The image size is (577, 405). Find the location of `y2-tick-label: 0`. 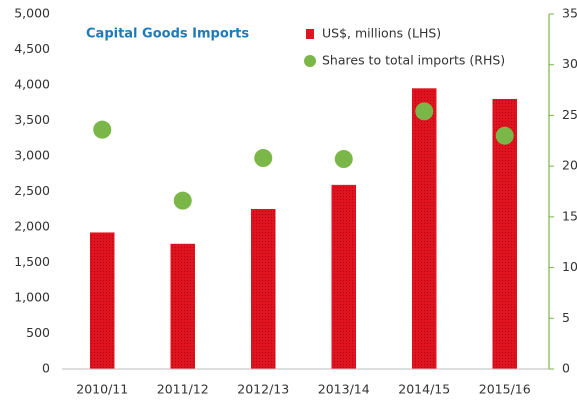

y2-tick-label: 0 is located at coordinates (566, 368).